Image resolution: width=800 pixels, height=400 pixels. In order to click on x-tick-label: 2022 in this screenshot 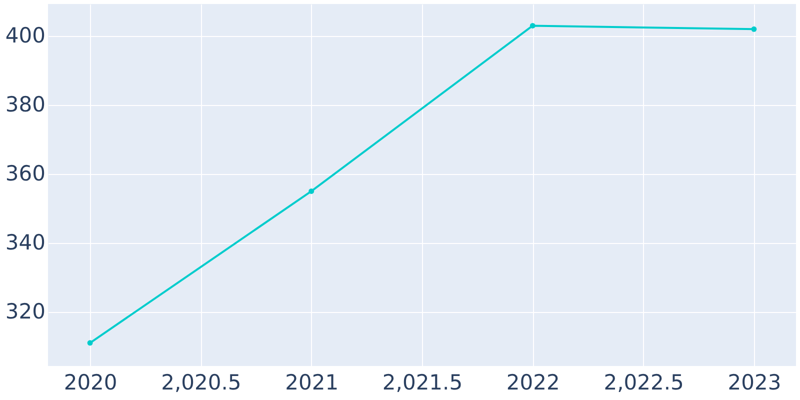, I will do `click(533, 382)`.